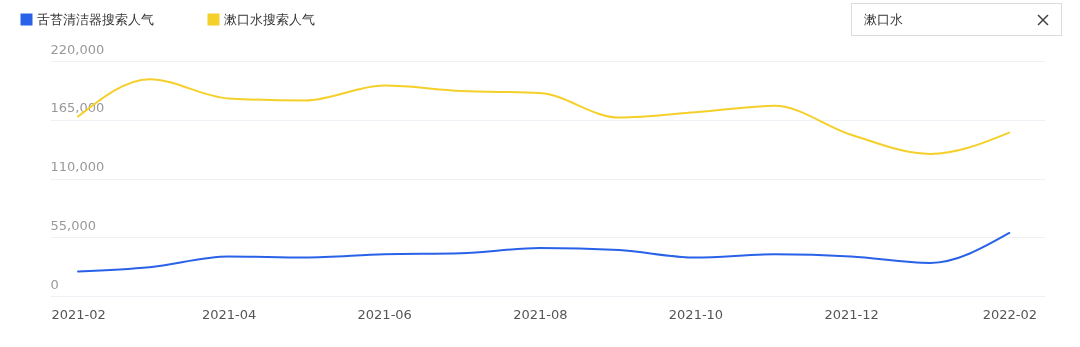  Describe the element at coordinates (540, 314) in the screenshot. I see `x-tick-label: 2021-08` at that location.